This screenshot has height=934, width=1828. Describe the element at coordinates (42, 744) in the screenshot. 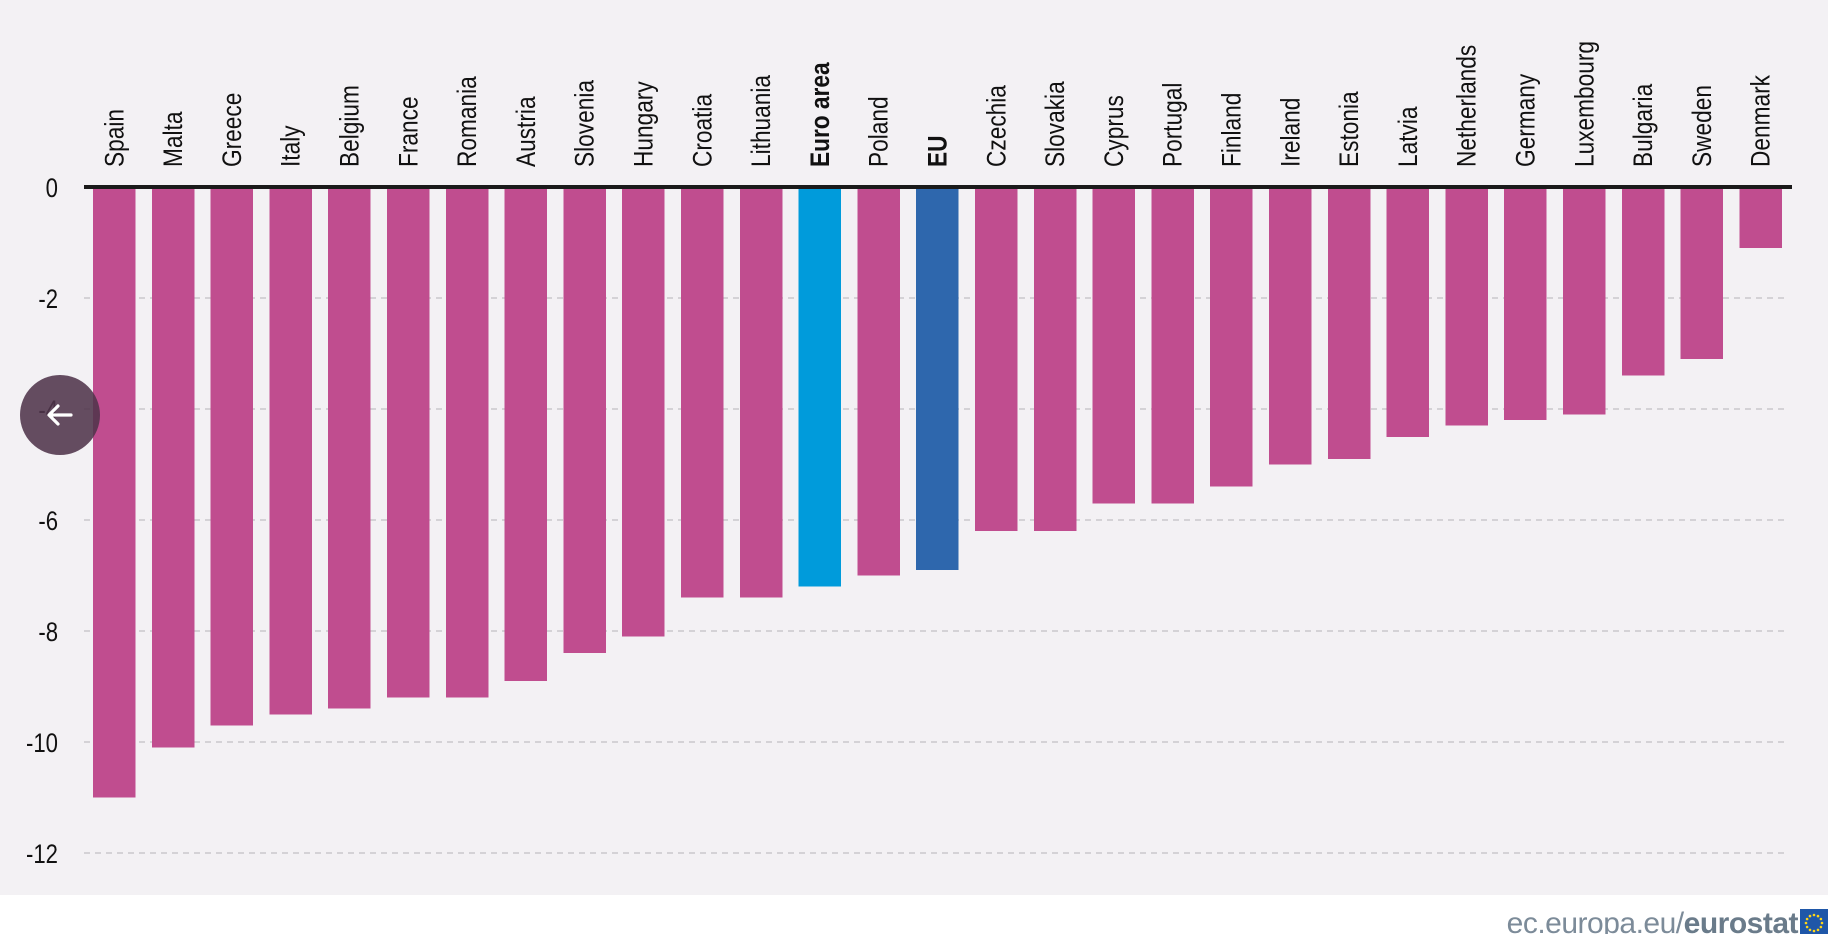

I see `y-tick-label: -10` at that location.